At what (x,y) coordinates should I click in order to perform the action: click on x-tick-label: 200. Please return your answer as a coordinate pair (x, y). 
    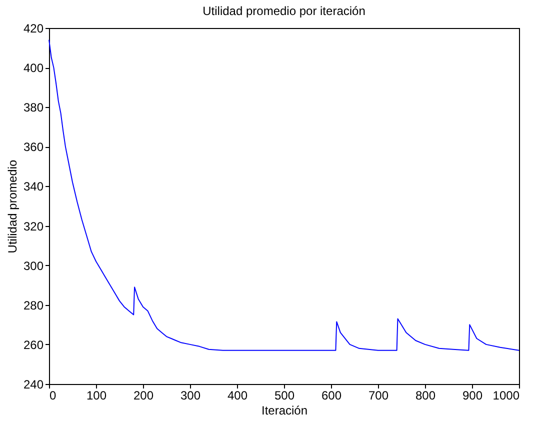
    Looking at the image, I should click on (143, 395).